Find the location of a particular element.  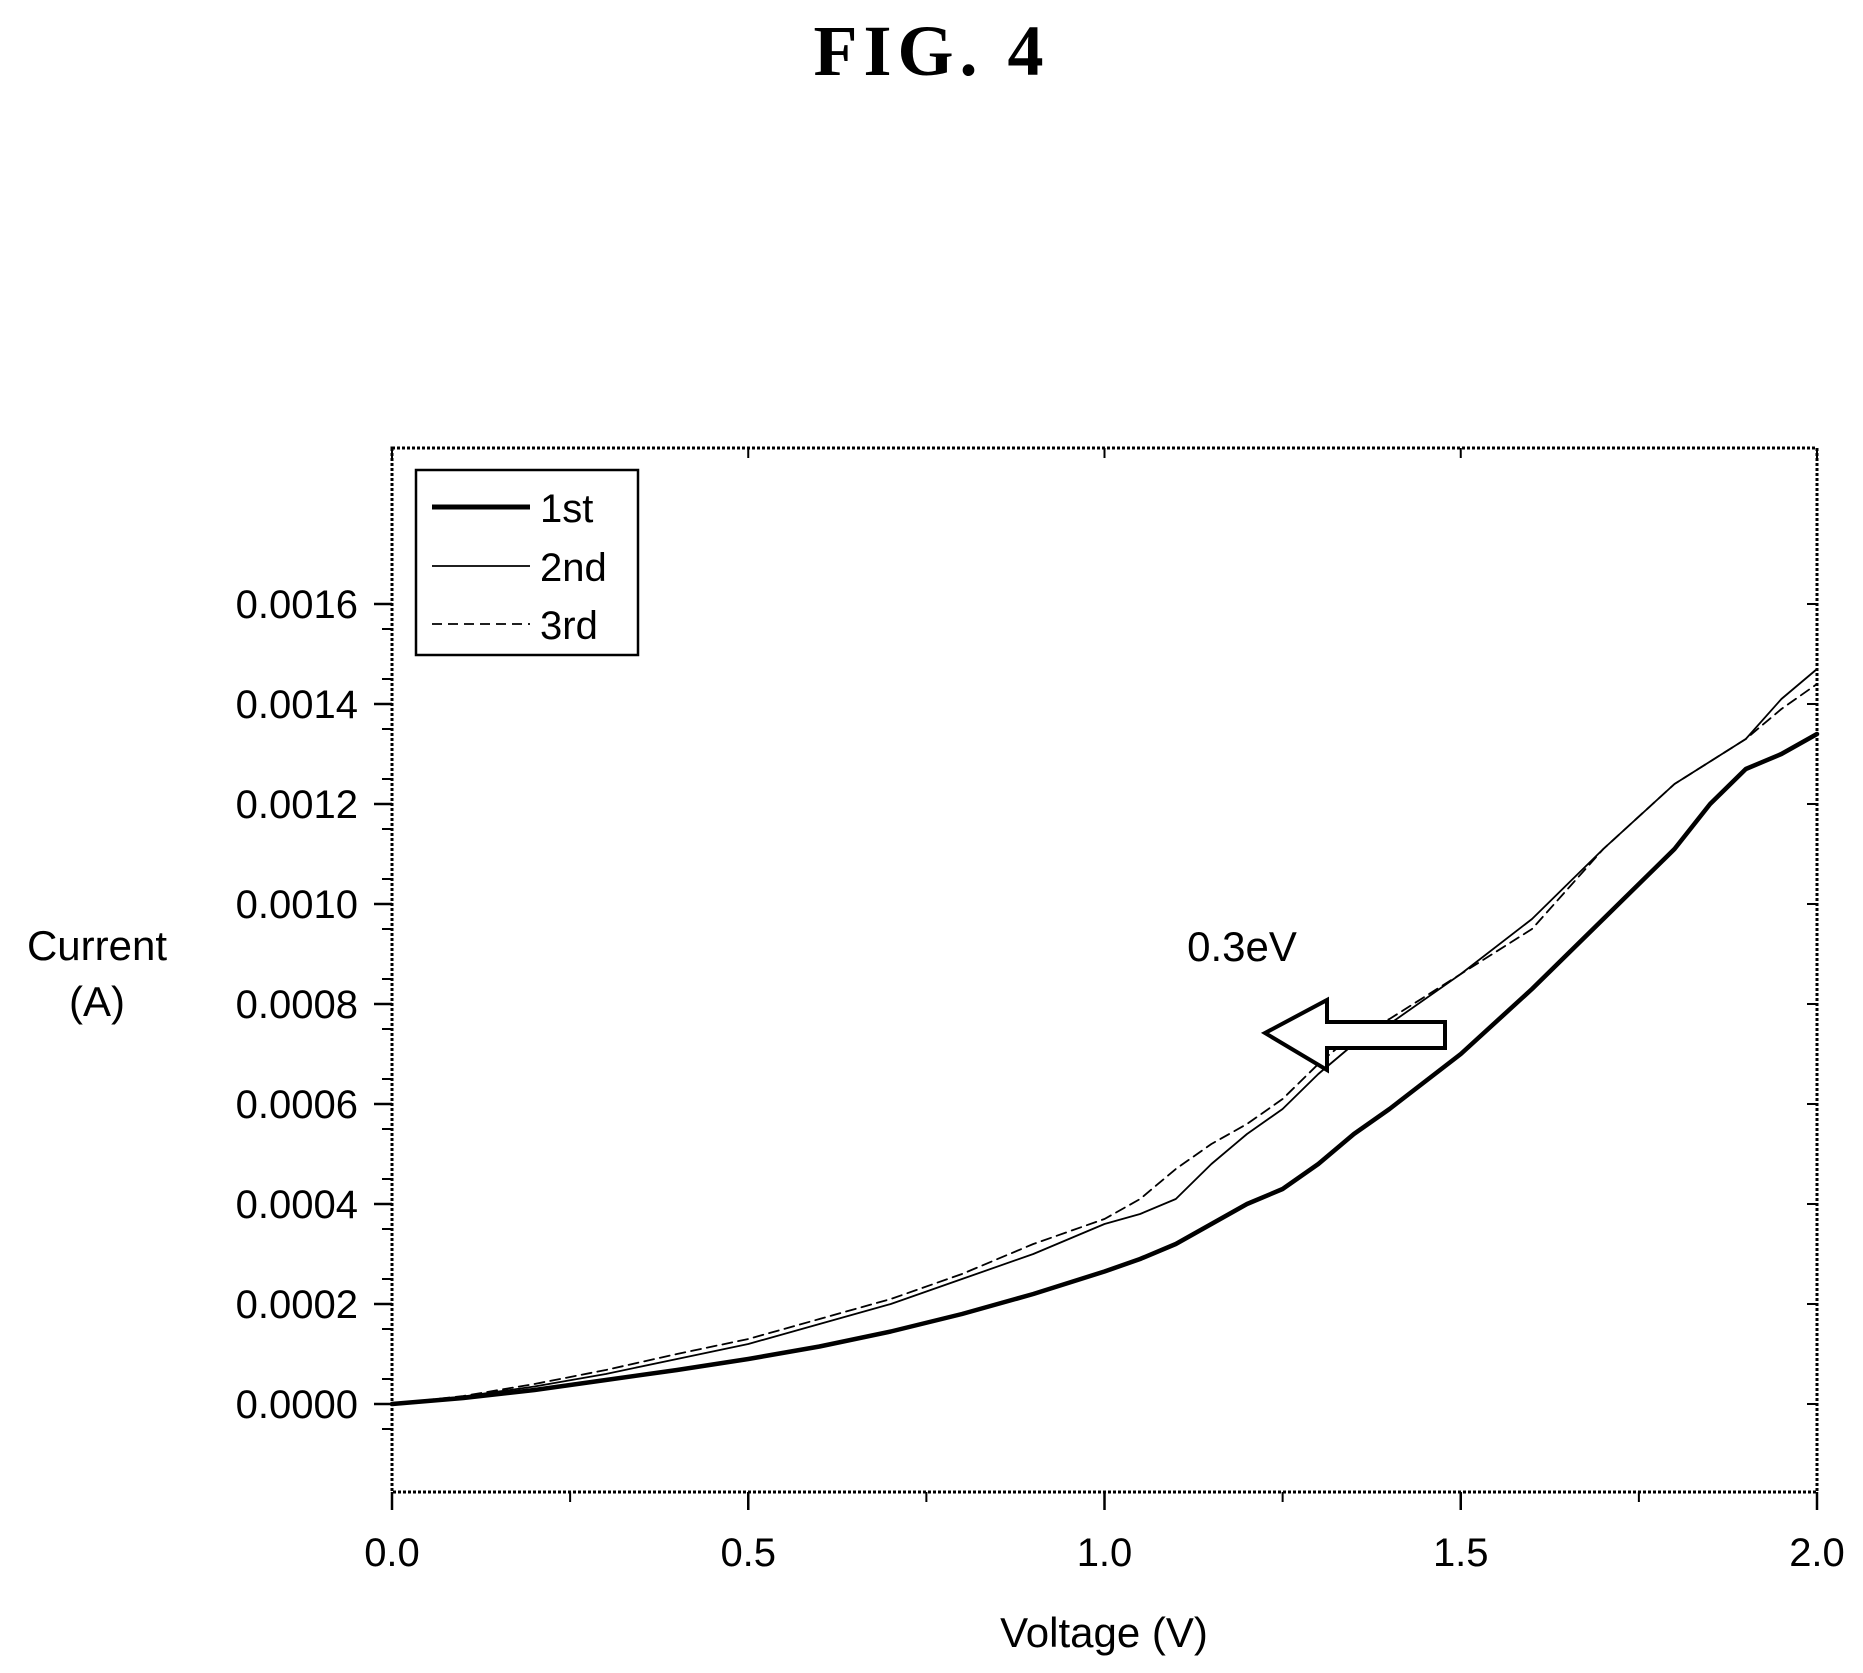

y-axis-label-line1: Current is located at coordinates (97, 945).